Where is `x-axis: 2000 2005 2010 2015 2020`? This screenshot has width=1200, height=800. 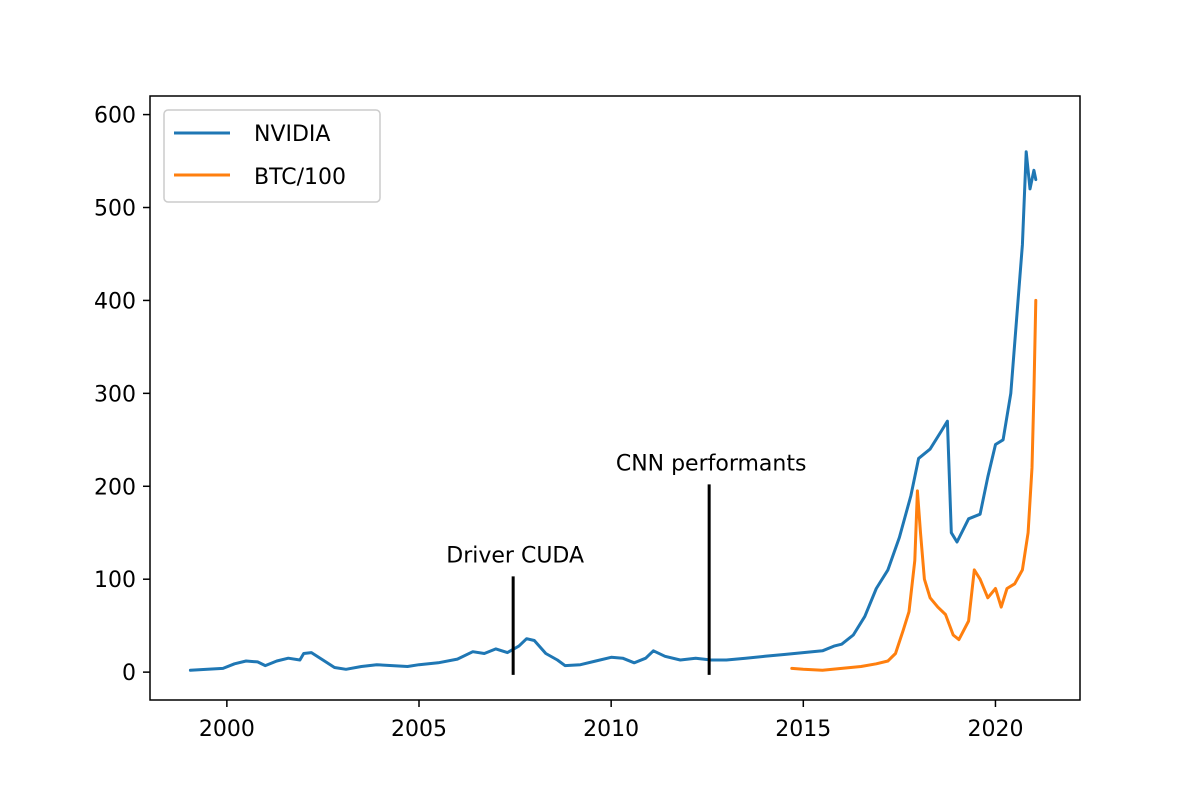
x-axis: 2000 2005 2010 2015 2020 is located at coordinates (611, 721).